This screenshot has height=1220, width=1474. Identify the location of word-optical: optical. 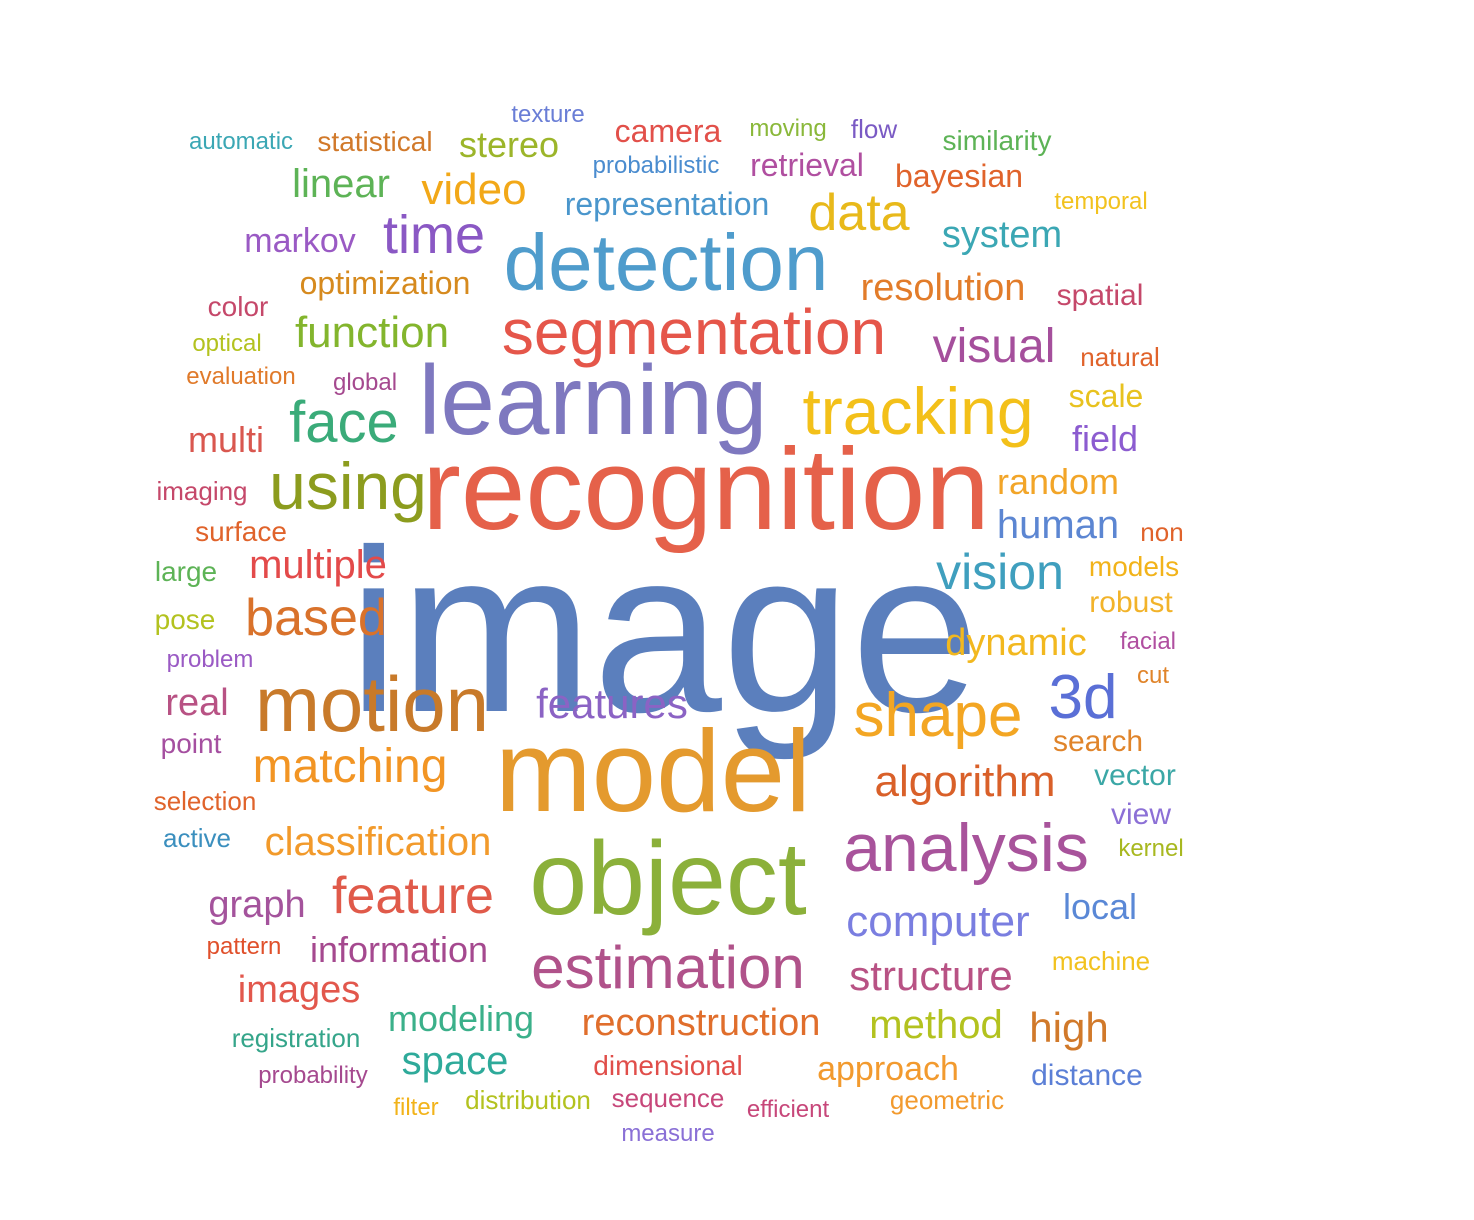
(227, 343).